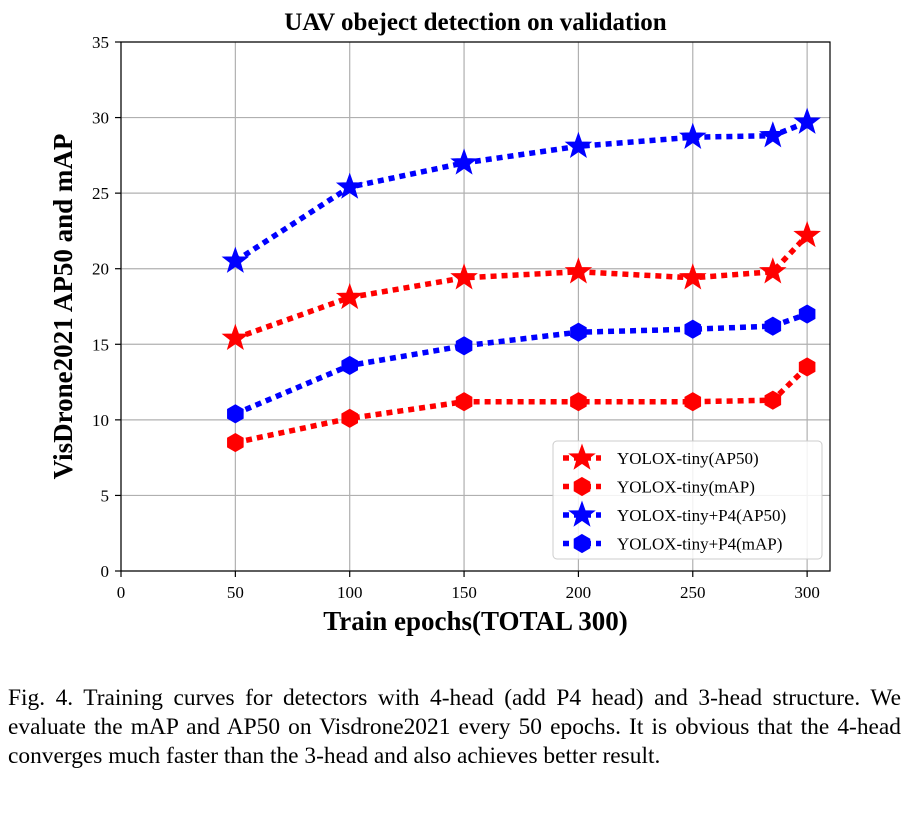 The width and height of the screenshot is (909, 815). What do you see at coordinates (100, 42) in the screenshot?
I see `y-tick-label: 35` at bounding box center [100, 42].